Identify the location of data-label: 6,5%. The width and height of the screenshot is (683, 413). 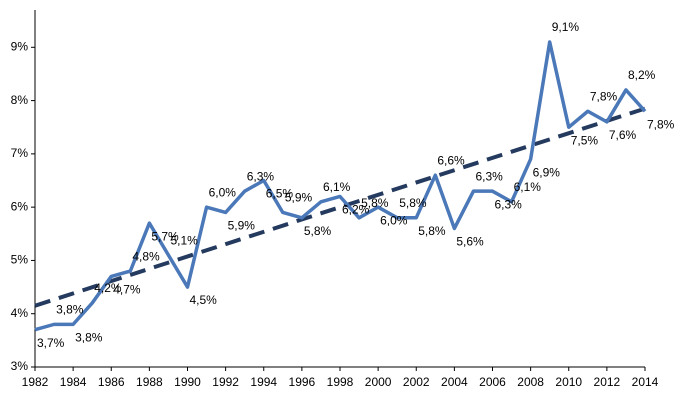
(280, 194).